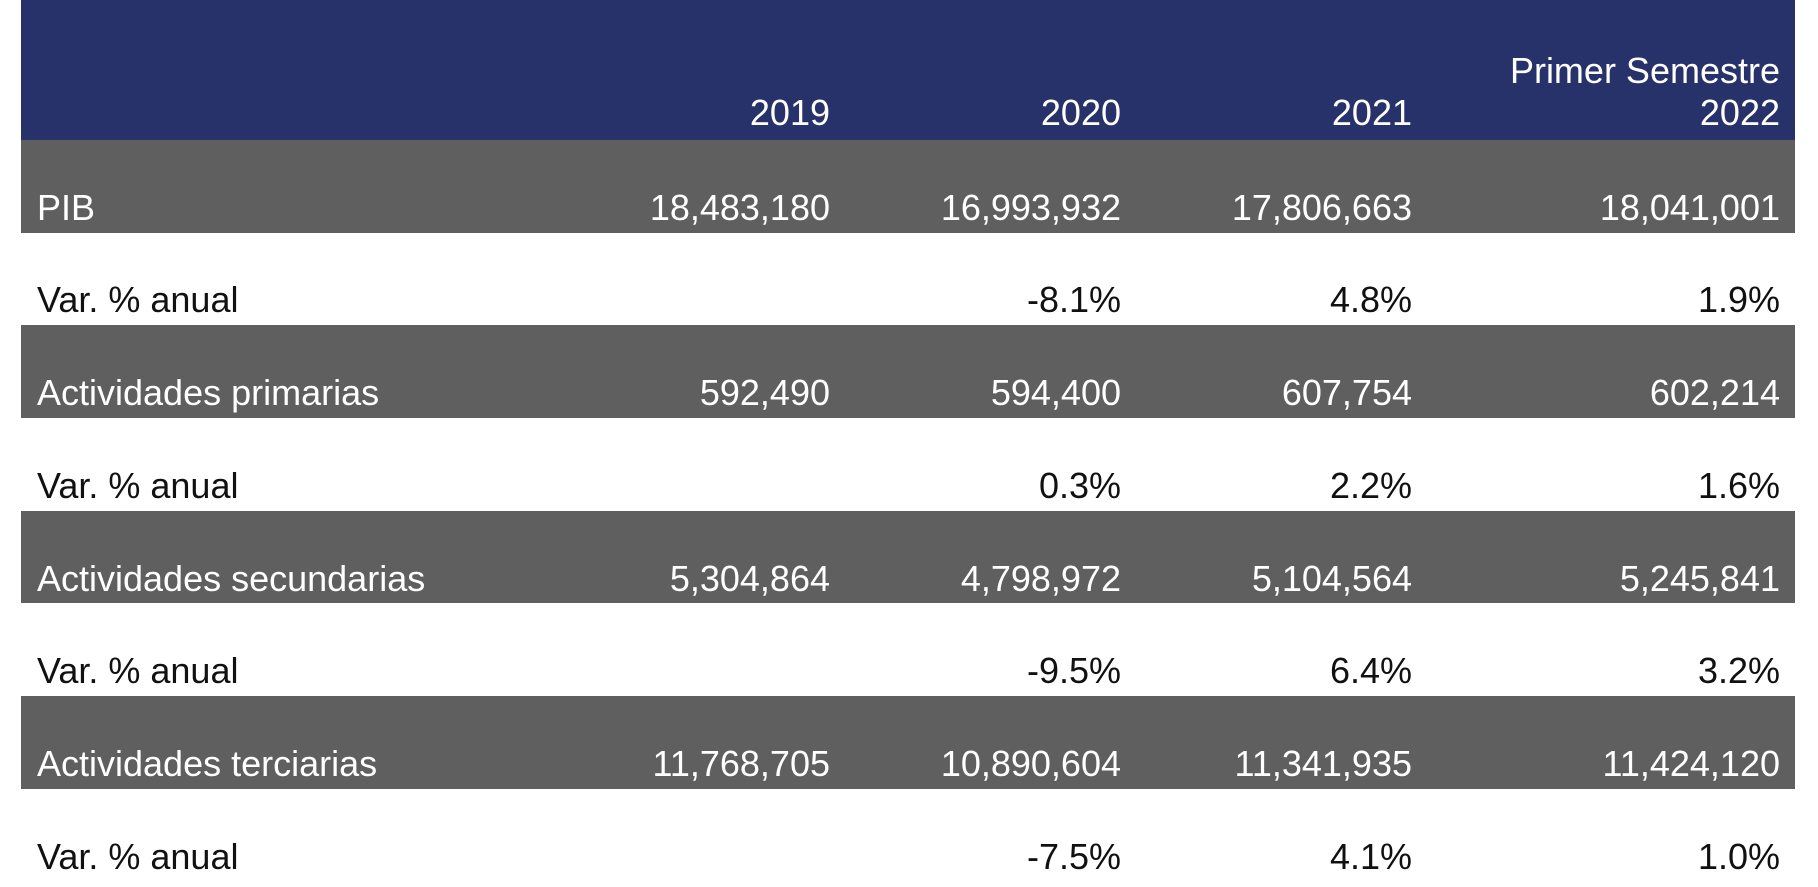  I want to click on column-header: Primer Semestre 2022, so click(1644, 91).